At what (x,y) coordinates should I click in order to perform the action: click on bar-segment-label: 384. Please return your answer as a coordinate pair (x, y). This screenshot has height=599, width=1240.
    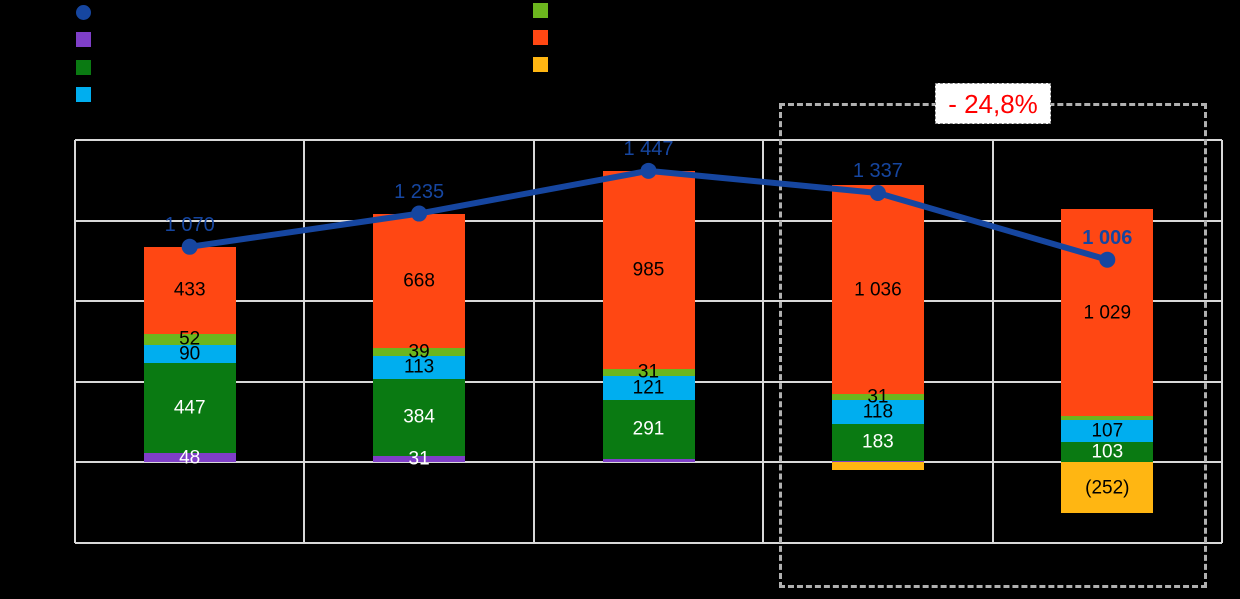
    Looking at the image, I should click on (419, 417).